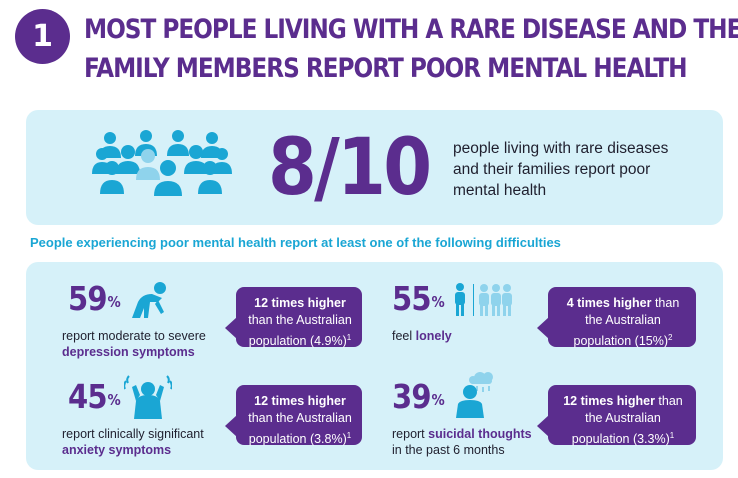 The image size is (738, 478). I want to click on person-under-rain-cloud-icon, so click(474, 395).